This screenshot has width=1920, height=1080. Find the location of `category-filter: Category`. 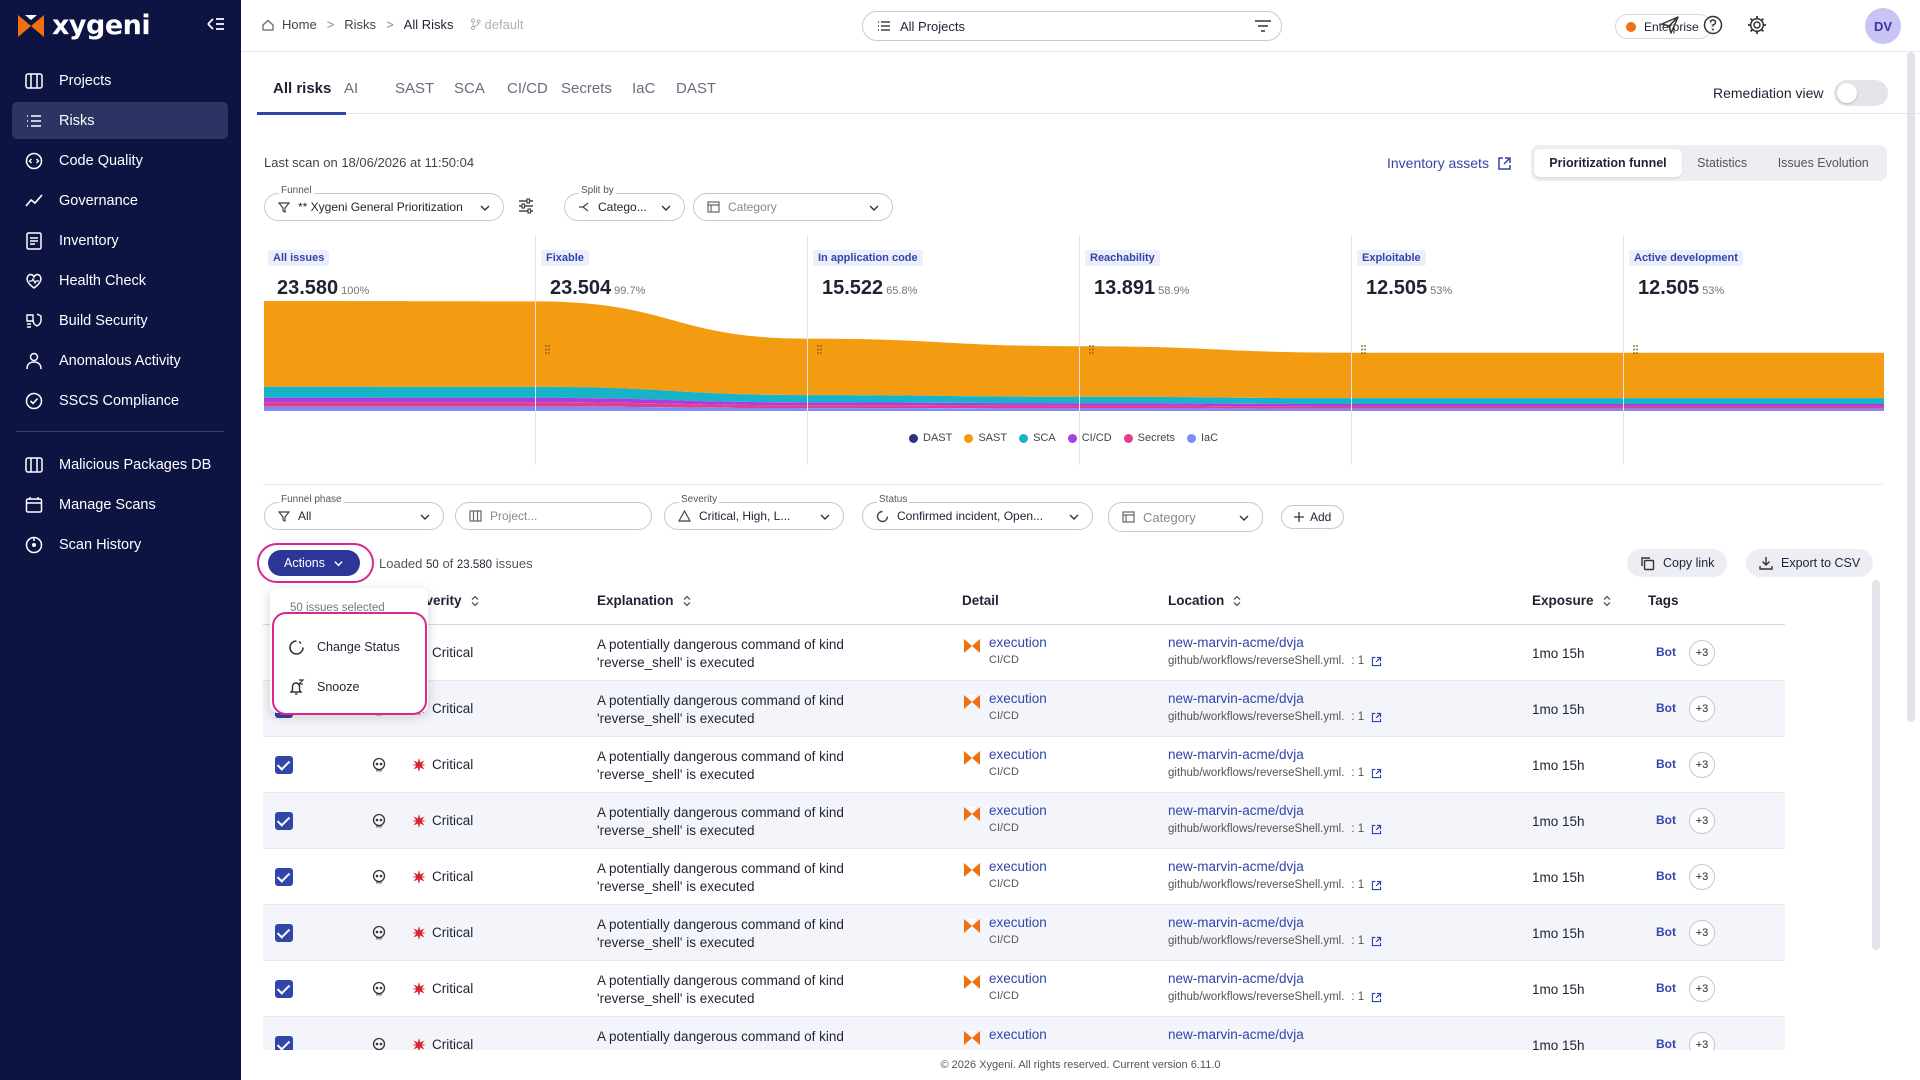

category-filter: Category is located at coordinates (1185, 517).